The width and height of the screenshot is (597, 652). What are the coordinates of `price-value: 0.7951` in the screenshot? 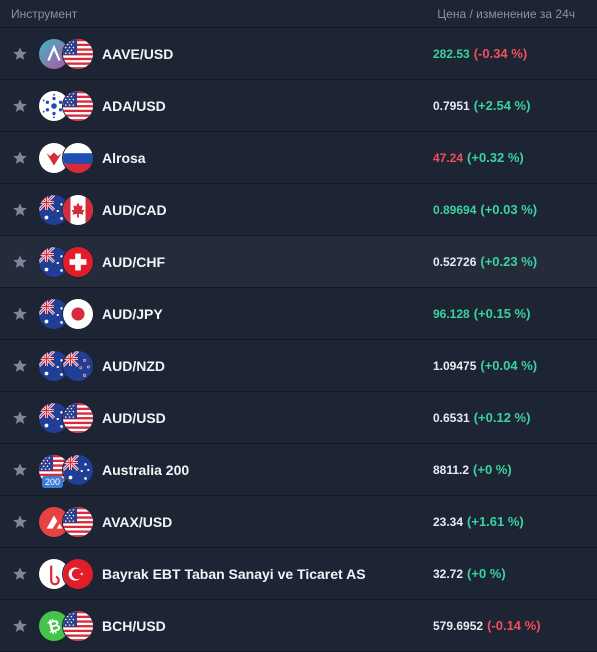 It's located at (451, 105).